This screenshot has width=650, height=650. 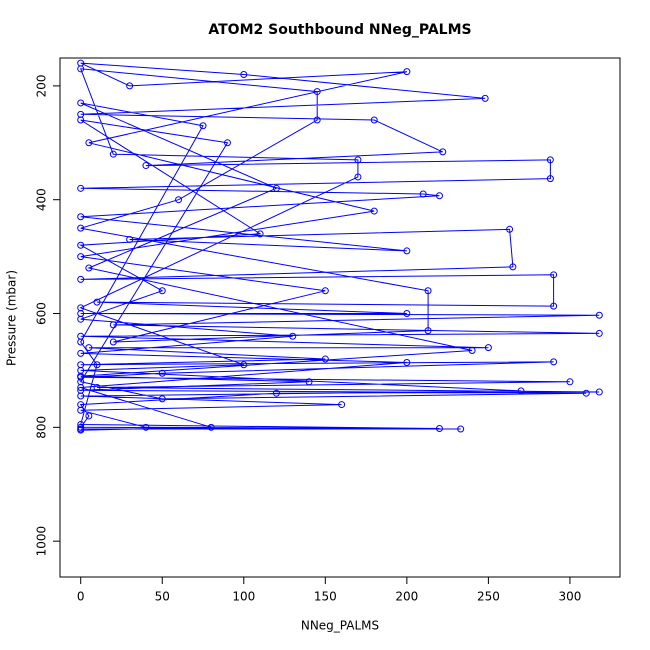 What do you see at coordinates (12, 318) in the screenshot?
I see `y-axis-label: Pressure (mbar)` at bounding box center [12, 318].